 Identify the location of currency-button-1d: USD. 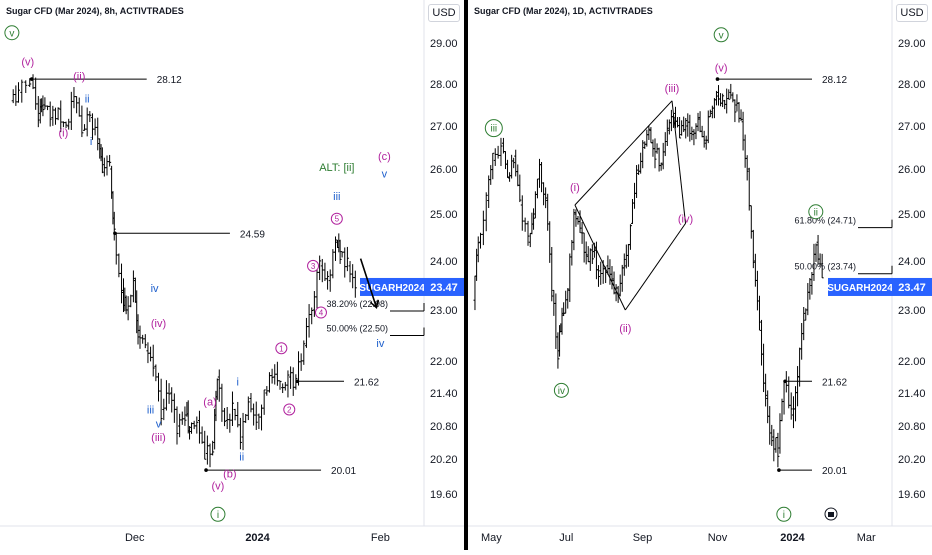
(912, 13).